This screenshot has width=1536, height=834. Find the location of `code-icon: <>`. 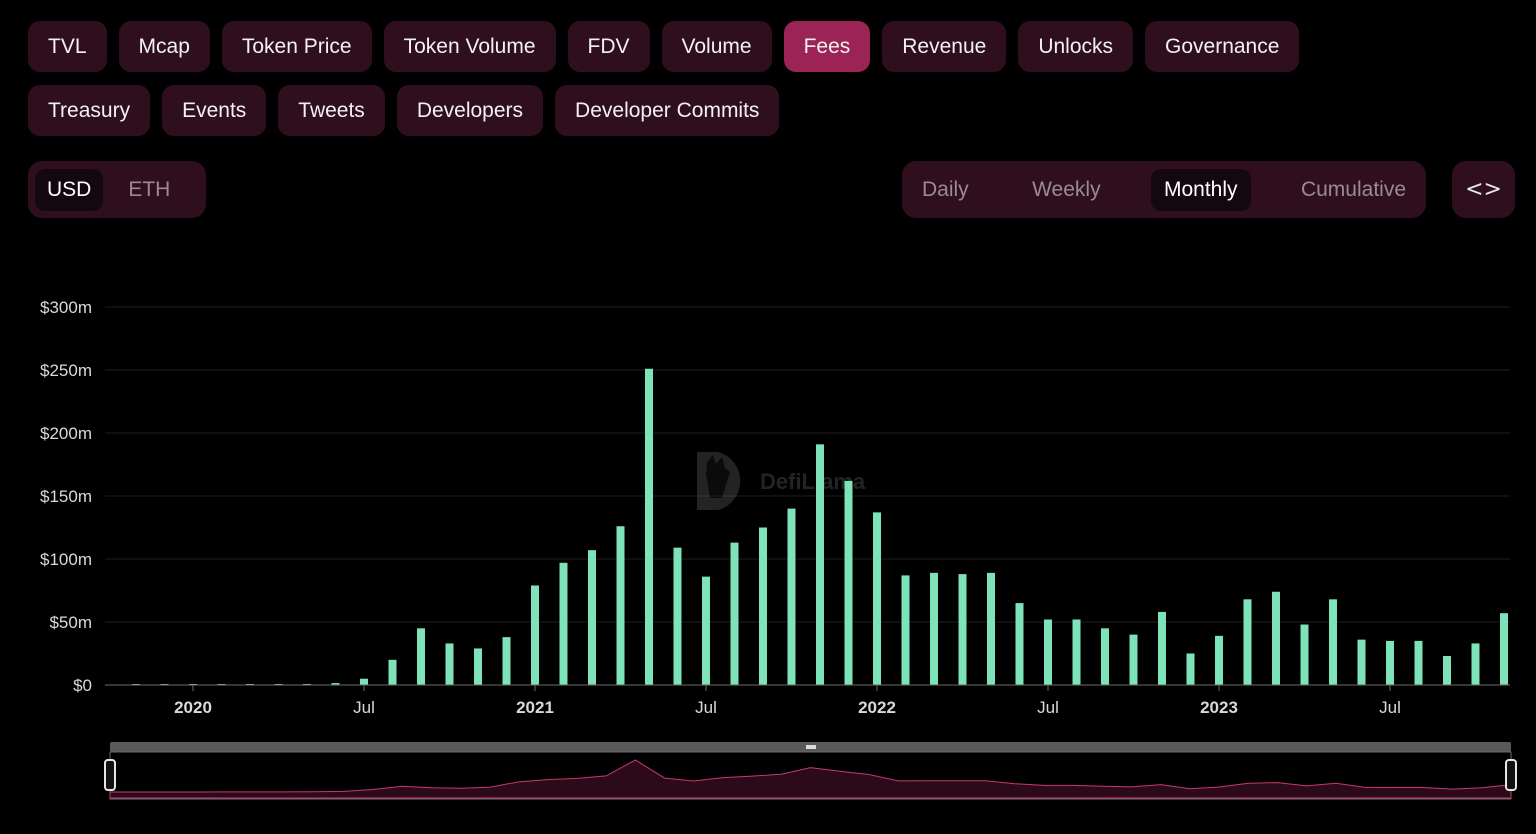

code-icon: <> is located at coordinates (1483, 189).